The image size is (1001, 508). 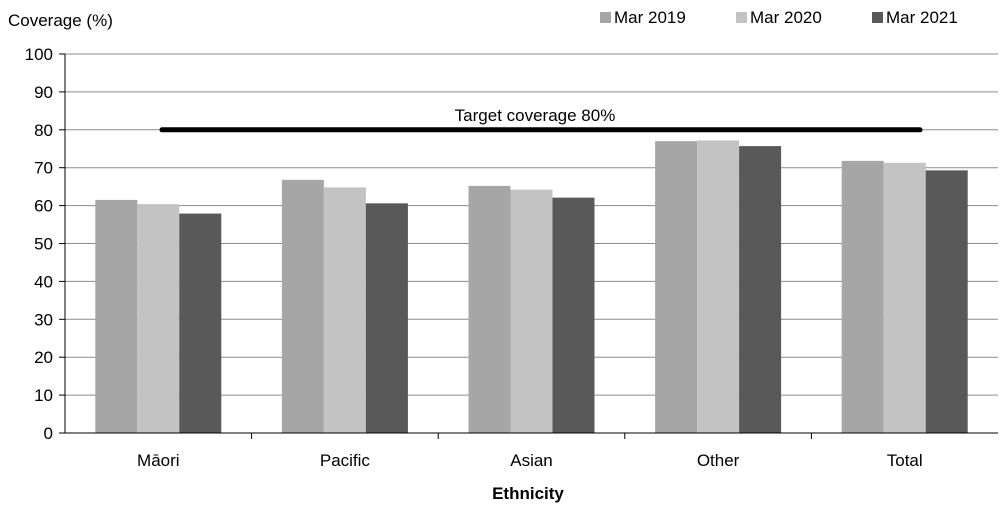 What do you see at coordinates (43, 206) in the screenshot?
I see `y-tick-label: 60` at bounding box center [43, 206].